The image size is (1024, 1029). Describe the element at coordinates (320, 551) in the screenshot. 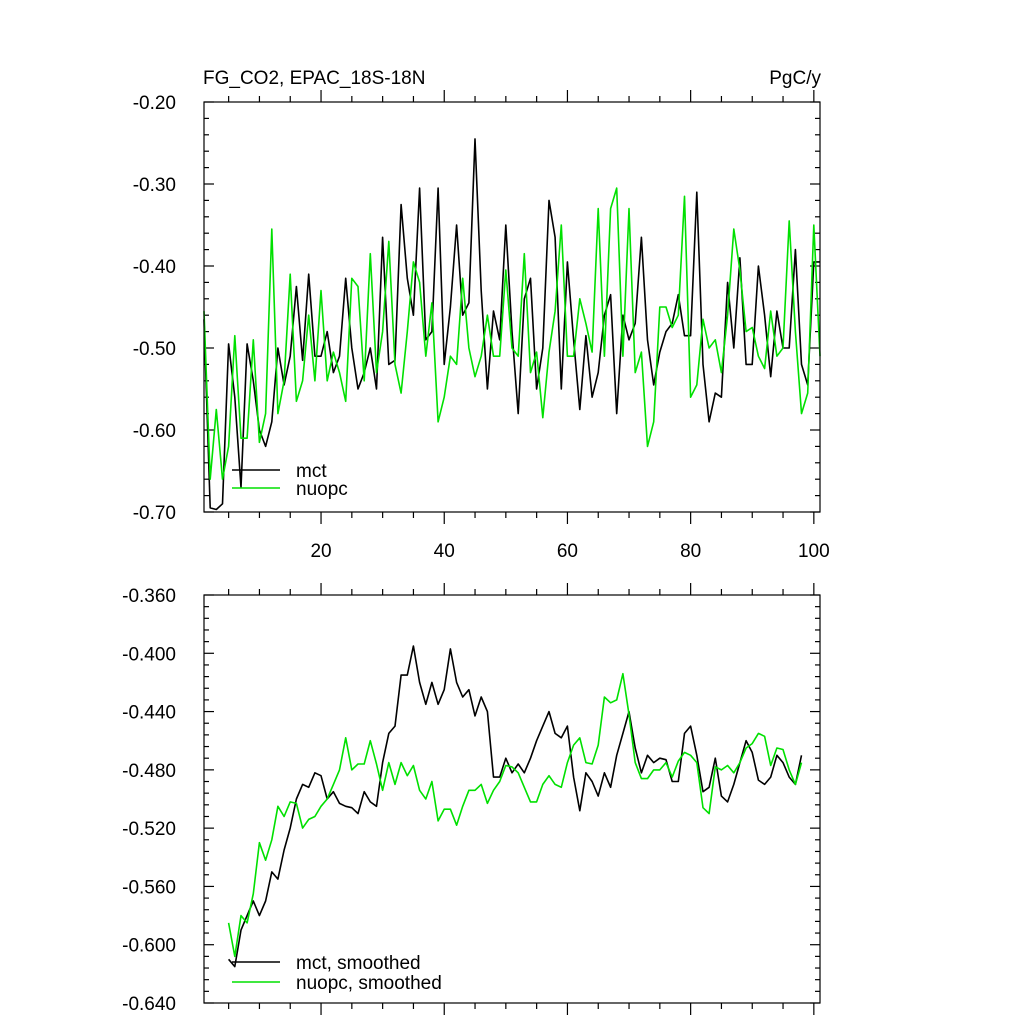

I see `top-xtick-label: 20` at that location.